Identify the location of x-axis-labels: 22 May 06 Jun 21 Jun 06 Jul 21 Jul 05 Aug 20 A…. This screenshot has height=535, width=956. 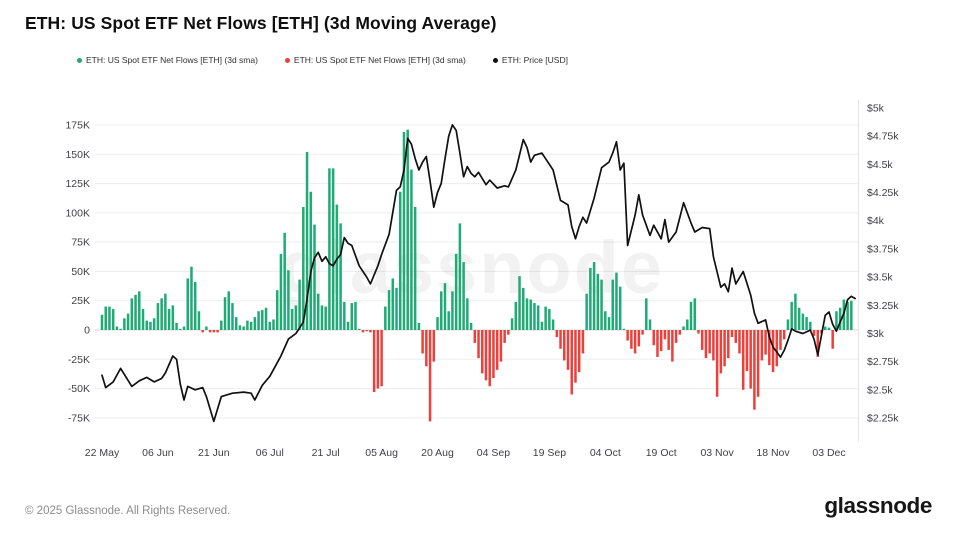
(465, 453).